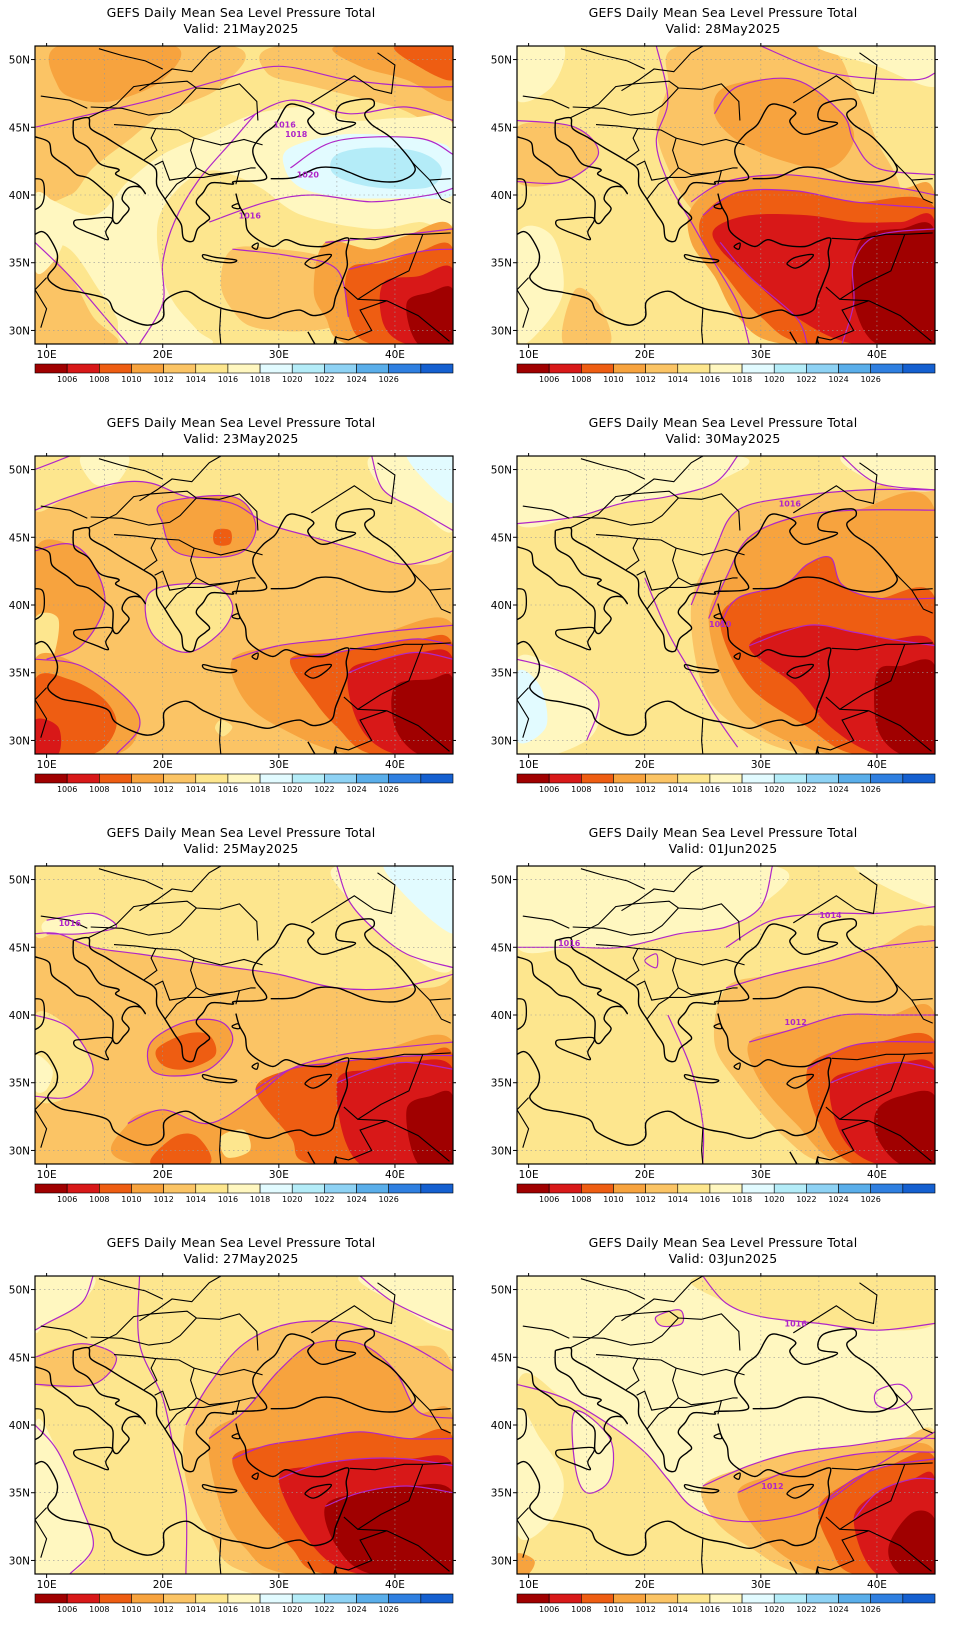  Describe the element at coordinates (163, 1609) in the screenshot. I see `colorbar-label: 1012` at that location.